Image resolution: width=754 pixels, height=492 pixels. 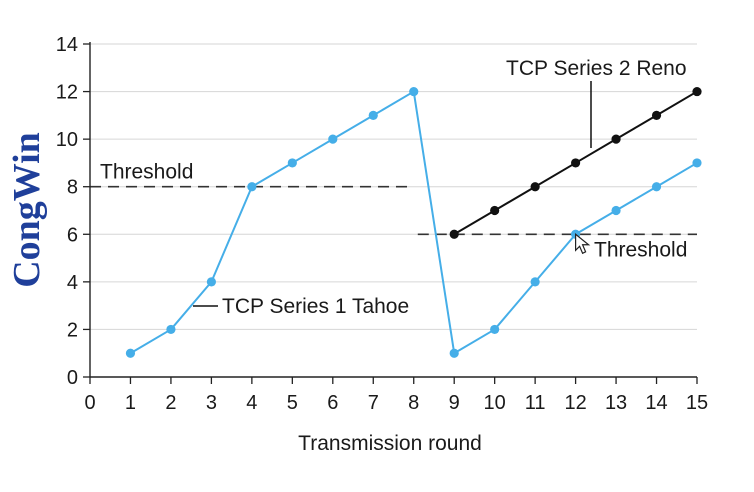 I want to click on mouse-cursor-icon, so click(x=583, y=244).